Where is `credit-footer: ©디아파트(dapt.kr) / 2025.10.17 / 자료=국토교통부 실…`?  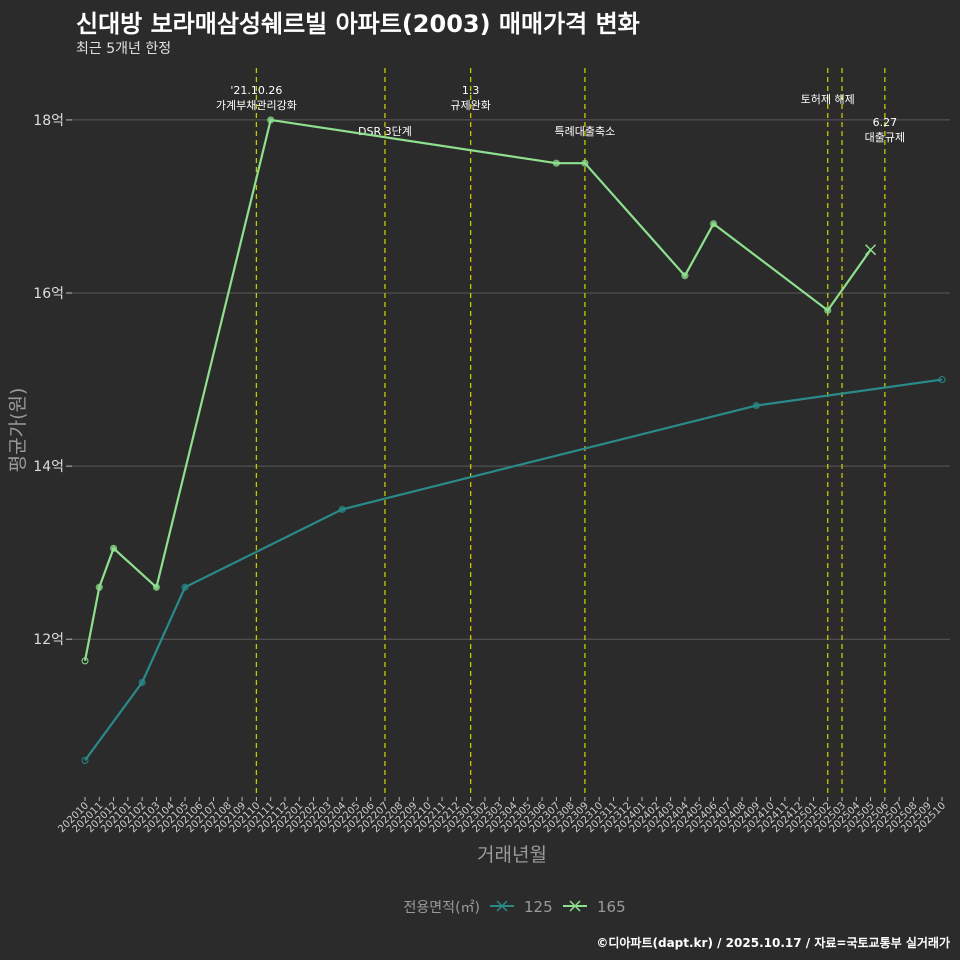
credit-footer: ©디아파트(dapt.kr) / 2025.10.17 / 자료=국토교통부 실… is located at coordinates (773, 943).